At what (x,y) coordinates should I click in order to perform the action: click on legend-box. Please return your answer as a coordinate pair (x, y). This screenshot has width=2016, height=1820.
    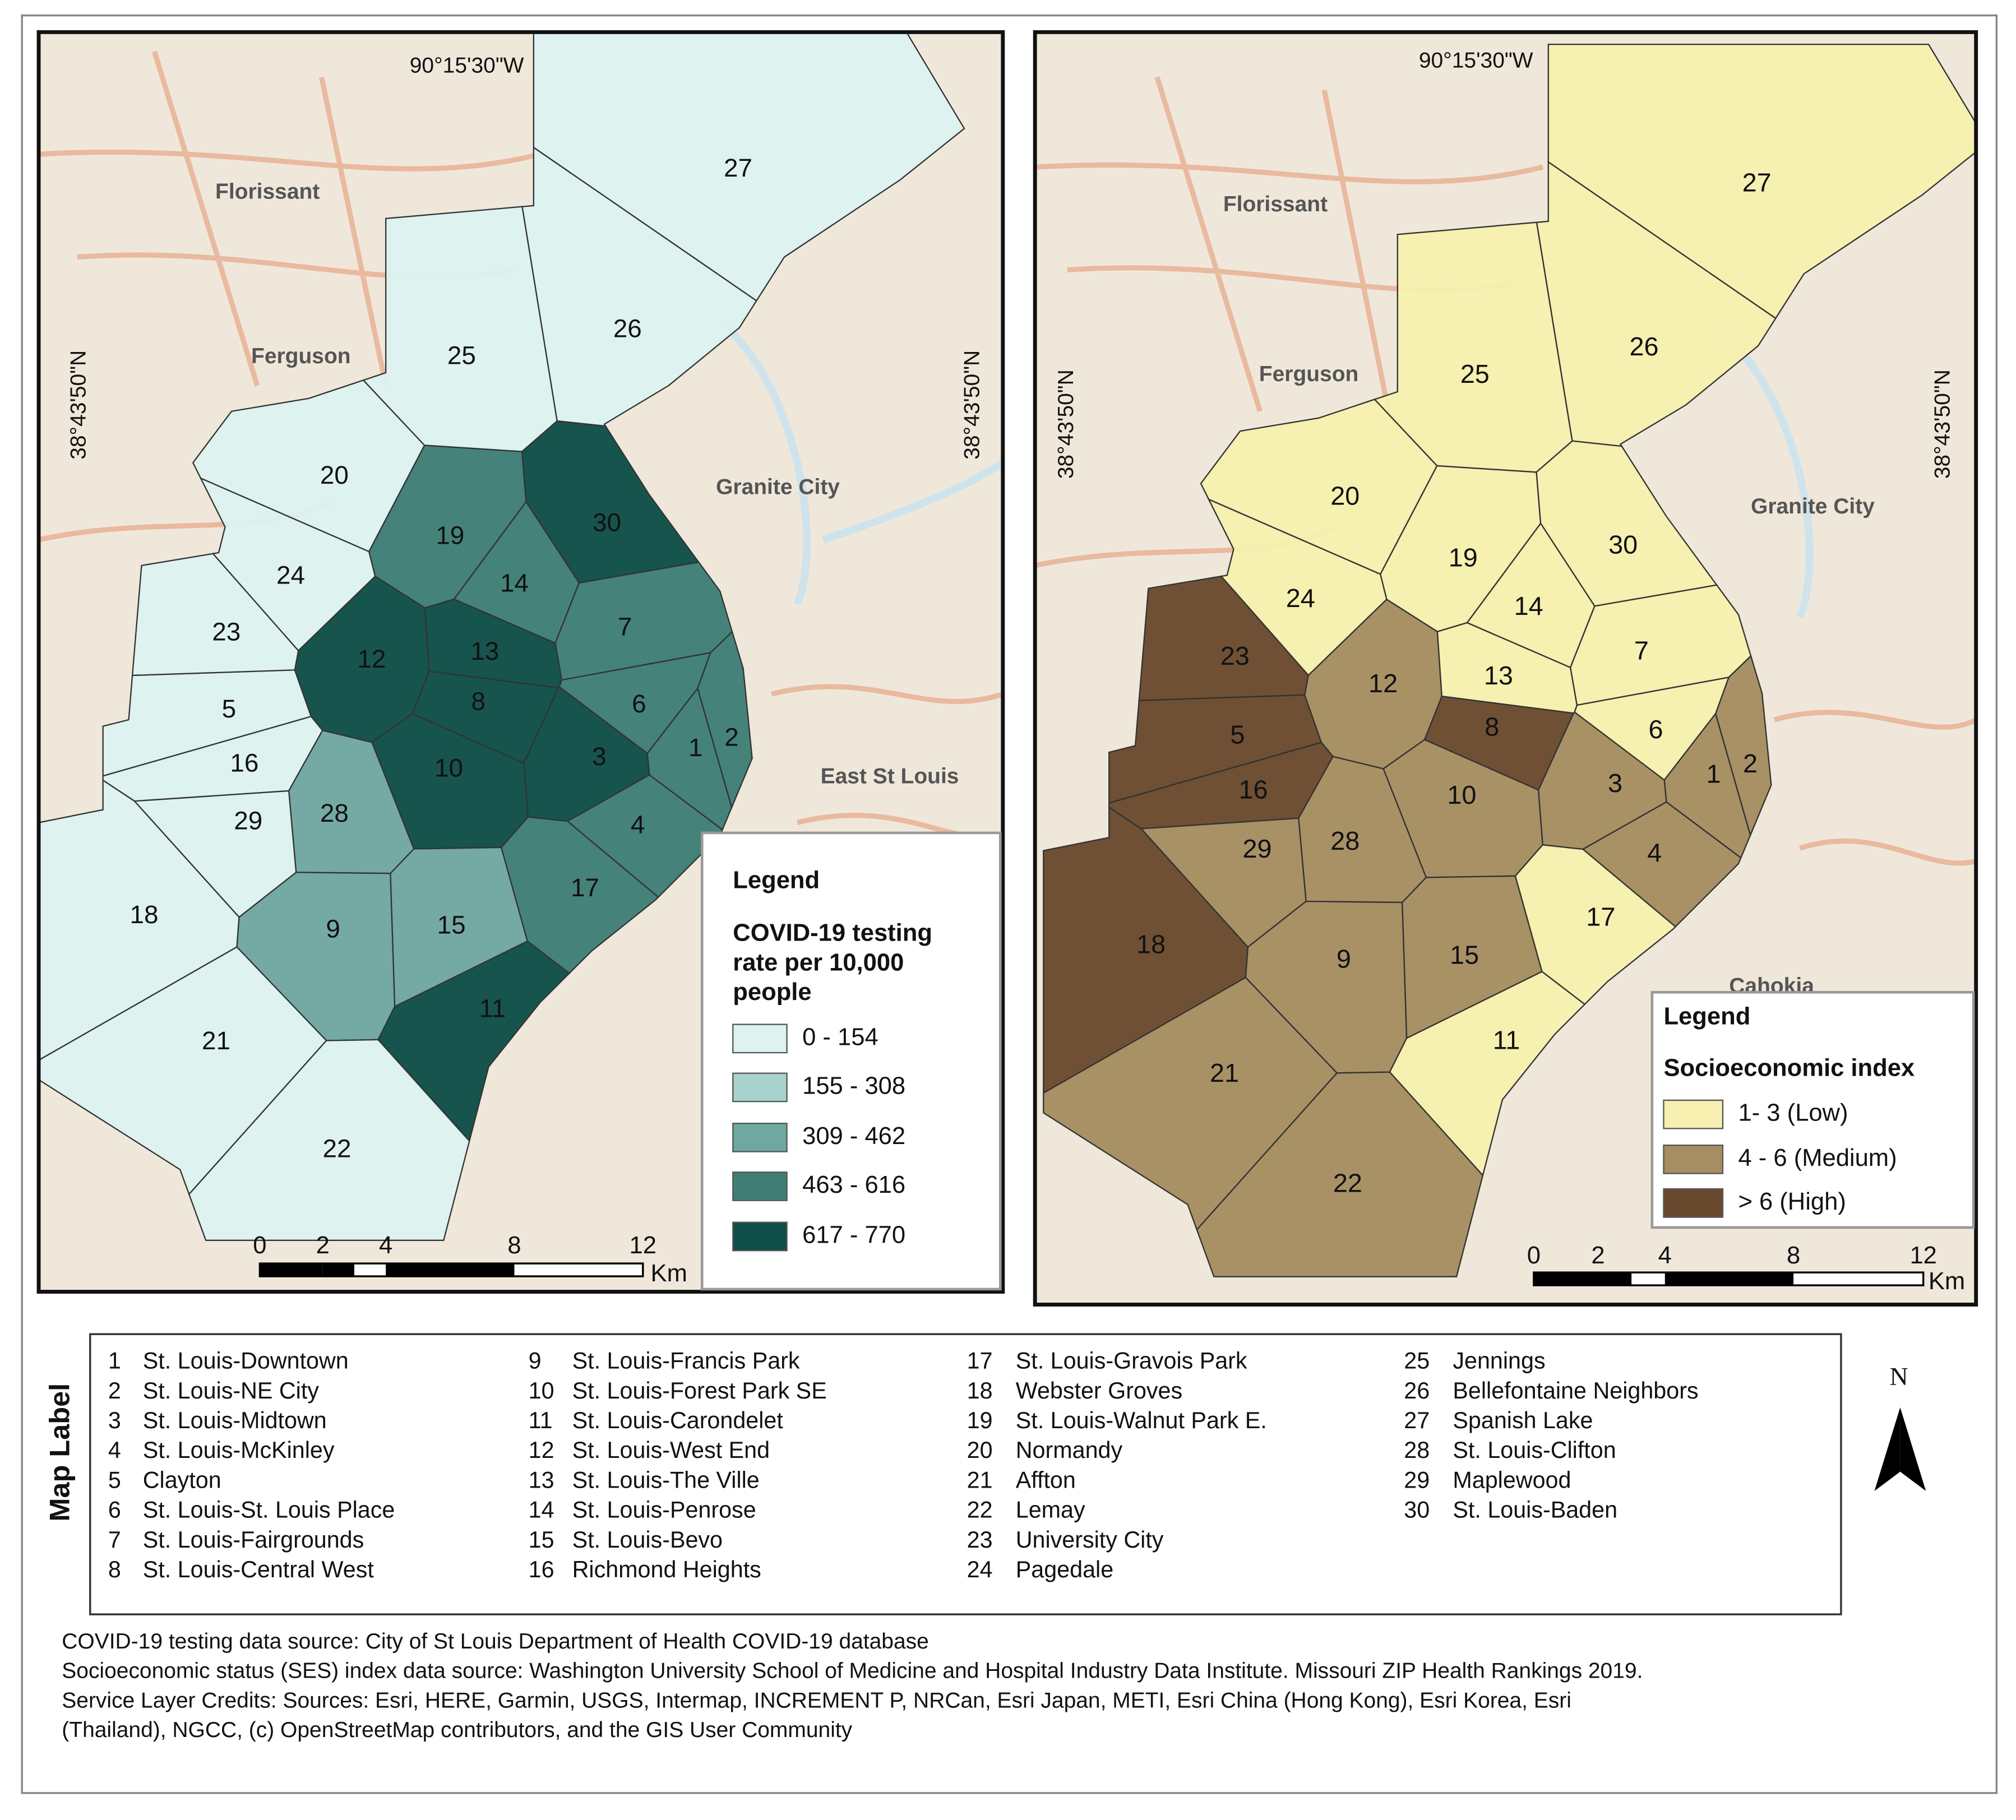
    Looking at the image, I should click on (851, 1061).